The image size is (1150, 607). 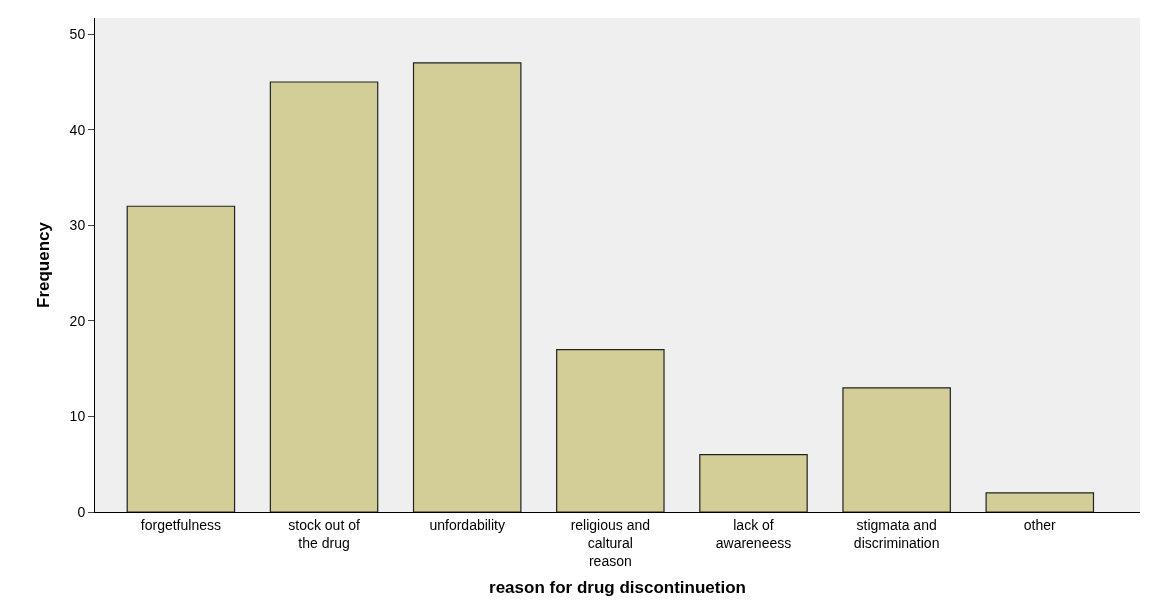 I want to click on x-axis-title: reason for drug discontinuetion, so click(x=617, y=587).